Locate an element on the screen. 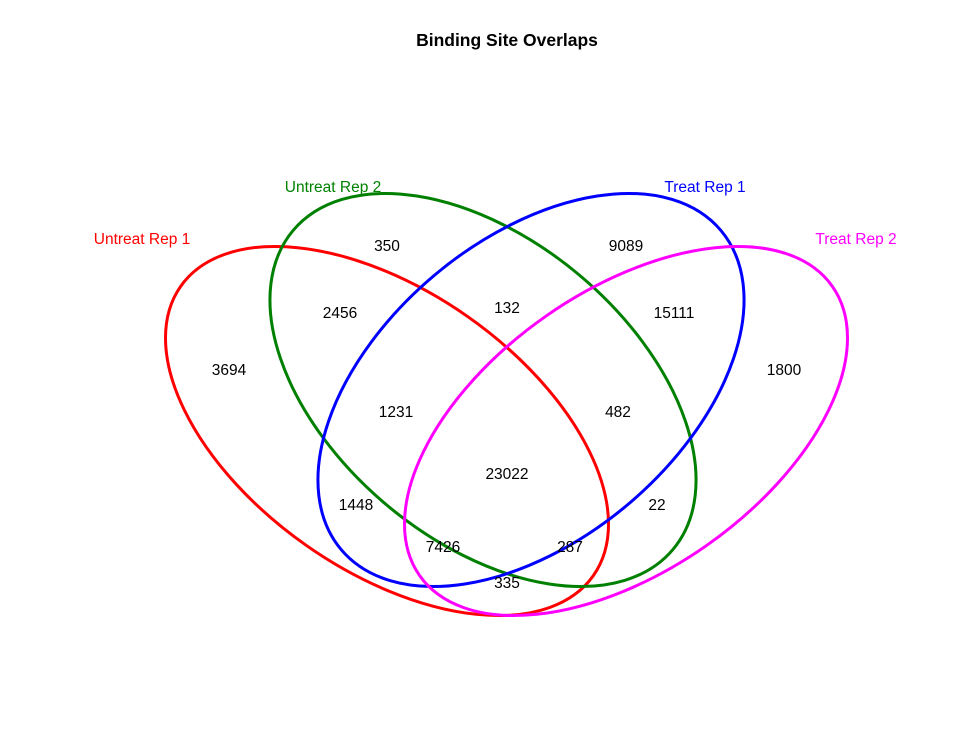 The width and height of the screenshot is (975, 737). count-treat-rep2-only: 1800 is located at coordinates (784, 370).